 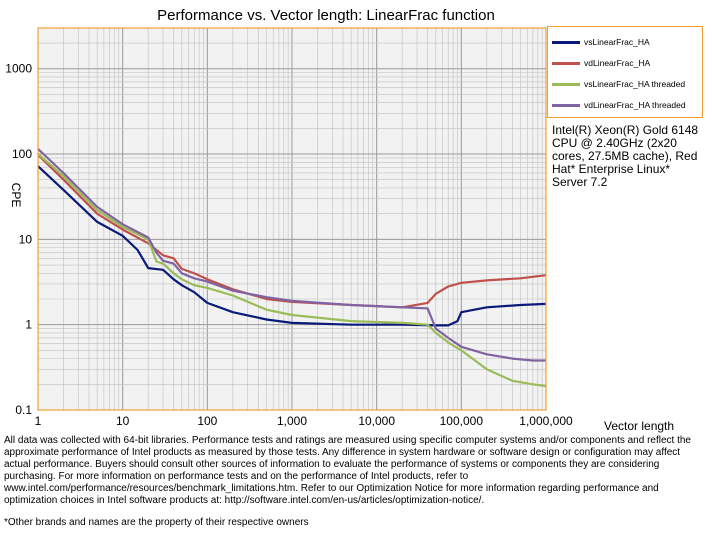 What do you see at coordinates (123, 421) in the screenshot?
I see `x-tick-label: 10` at bounding box center [123, 421].